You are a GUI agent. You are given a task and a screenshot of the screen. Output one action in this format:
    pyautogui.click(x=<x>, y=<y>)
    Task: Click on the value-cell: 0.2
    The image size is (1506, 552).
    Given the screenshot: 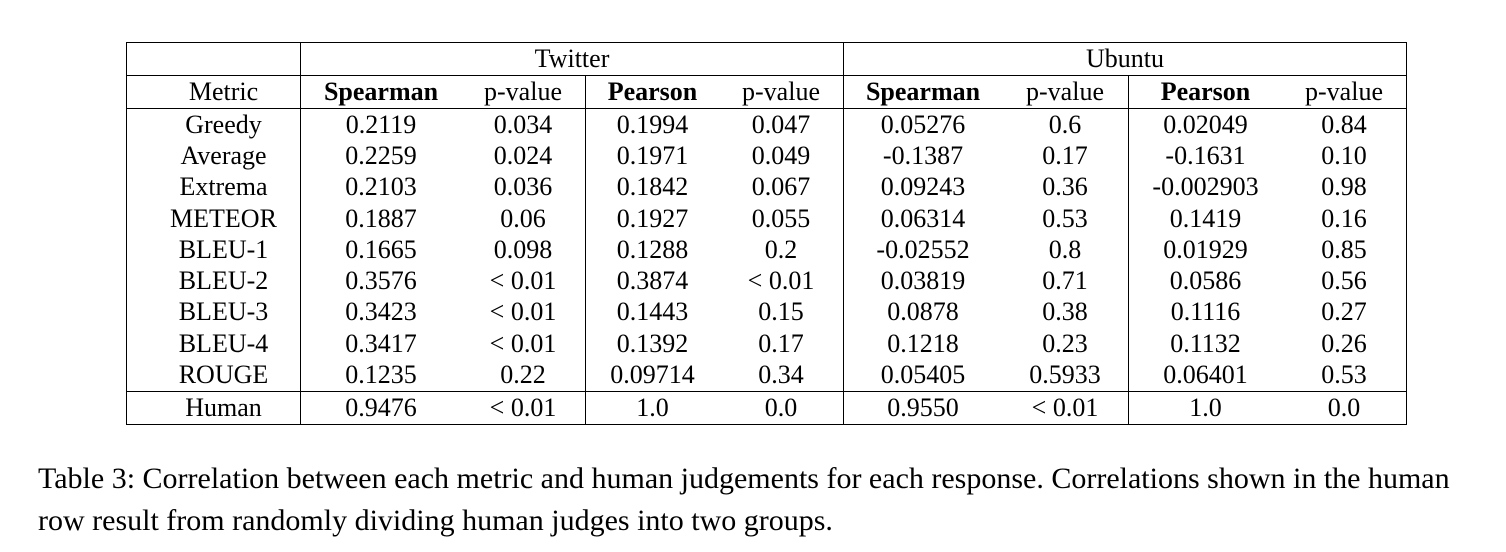 What is the action you would take?
    pyautogui.click(x=781, y=249)
    